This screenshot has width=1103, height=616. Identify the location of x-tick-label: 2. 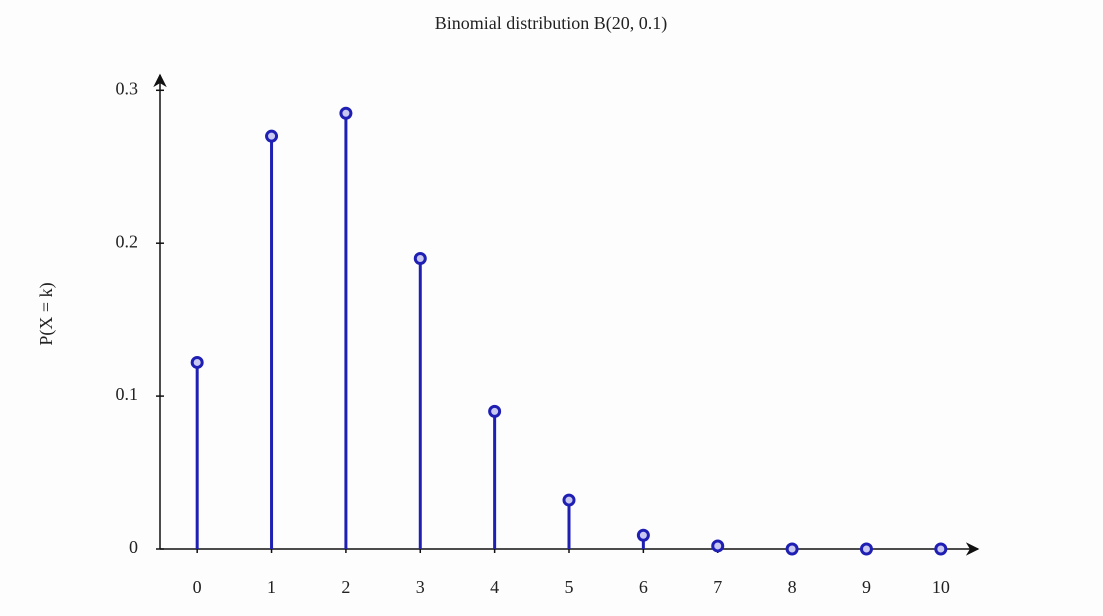
(345, 587).